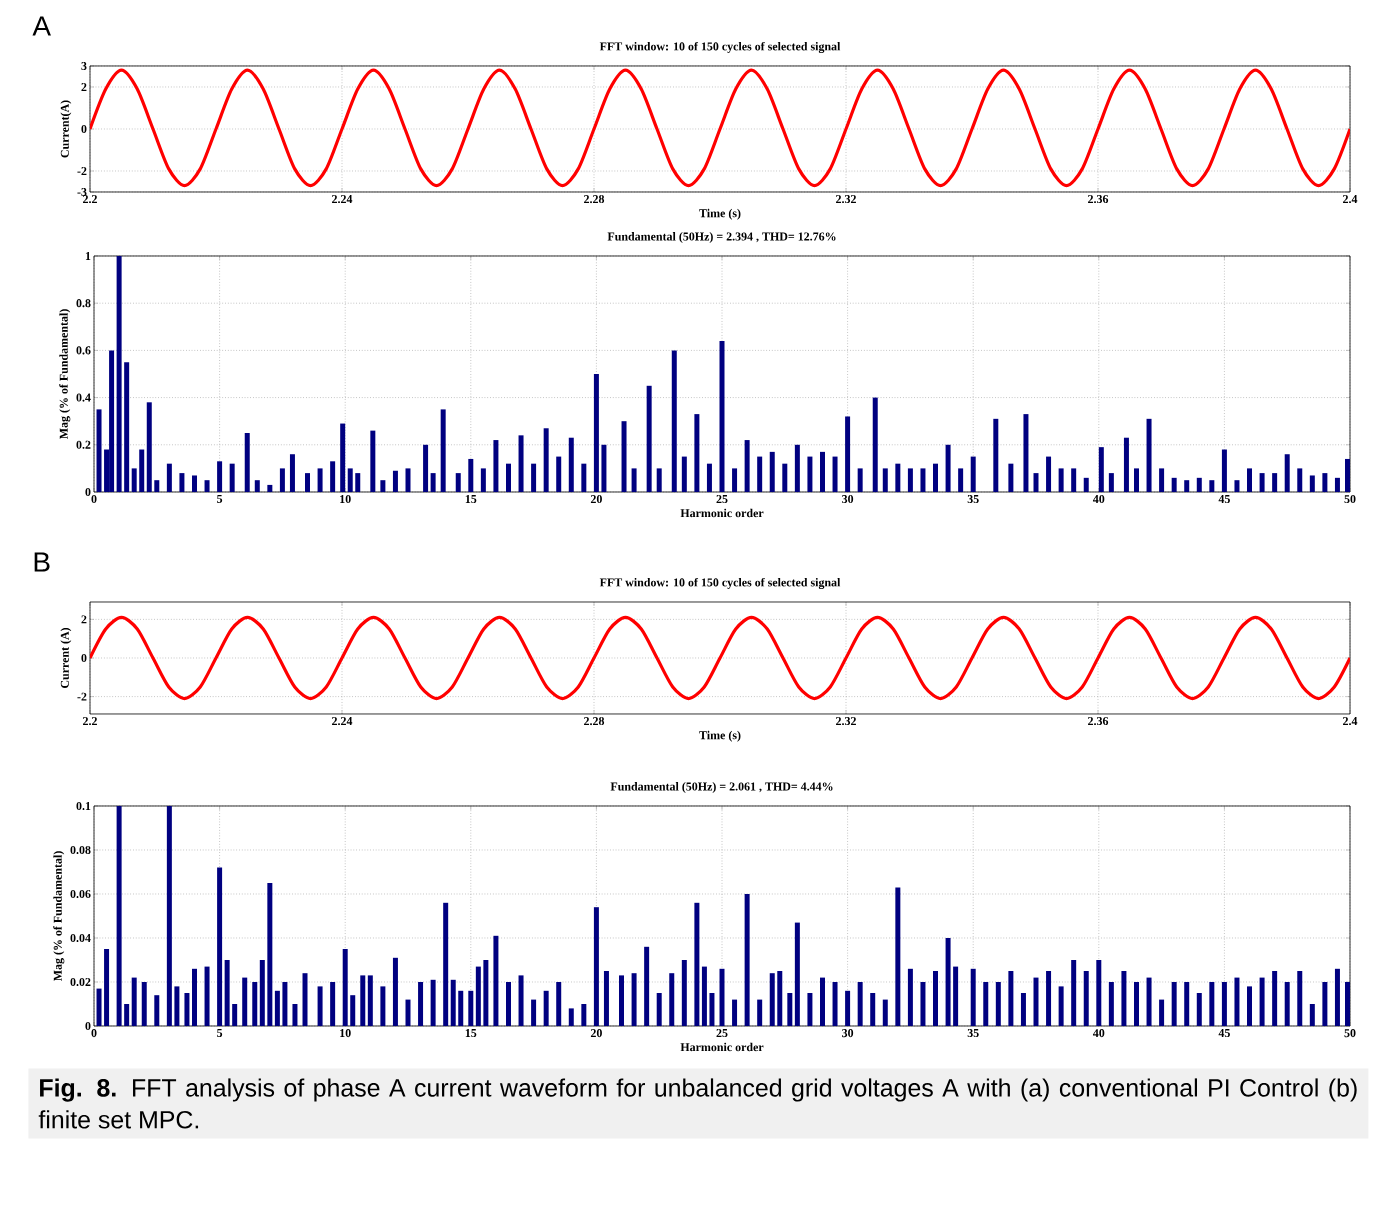  Describe the element at coordinates (41, 26) in the screenshot. I see `text: A` at that location.